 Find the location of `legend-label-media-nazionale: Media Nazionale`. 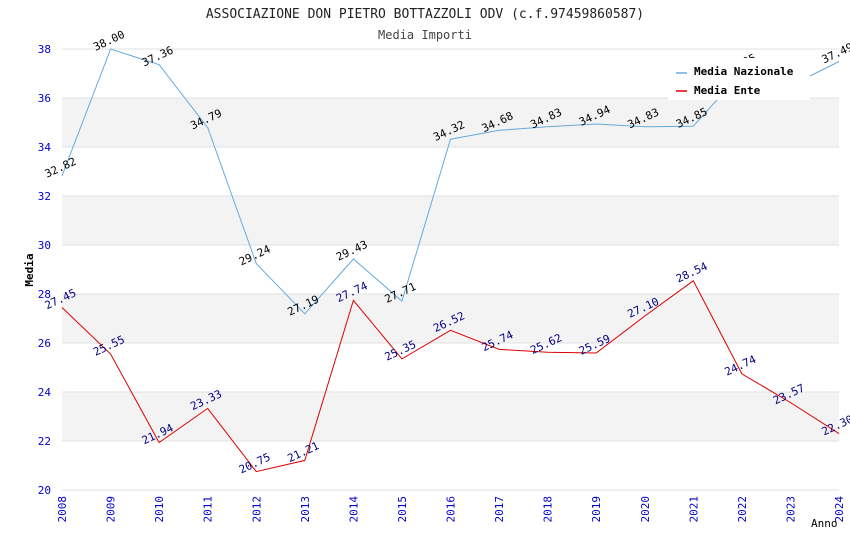

legend-label-media-nazionale: Media Nazionale is located at coordinates (744, 71).